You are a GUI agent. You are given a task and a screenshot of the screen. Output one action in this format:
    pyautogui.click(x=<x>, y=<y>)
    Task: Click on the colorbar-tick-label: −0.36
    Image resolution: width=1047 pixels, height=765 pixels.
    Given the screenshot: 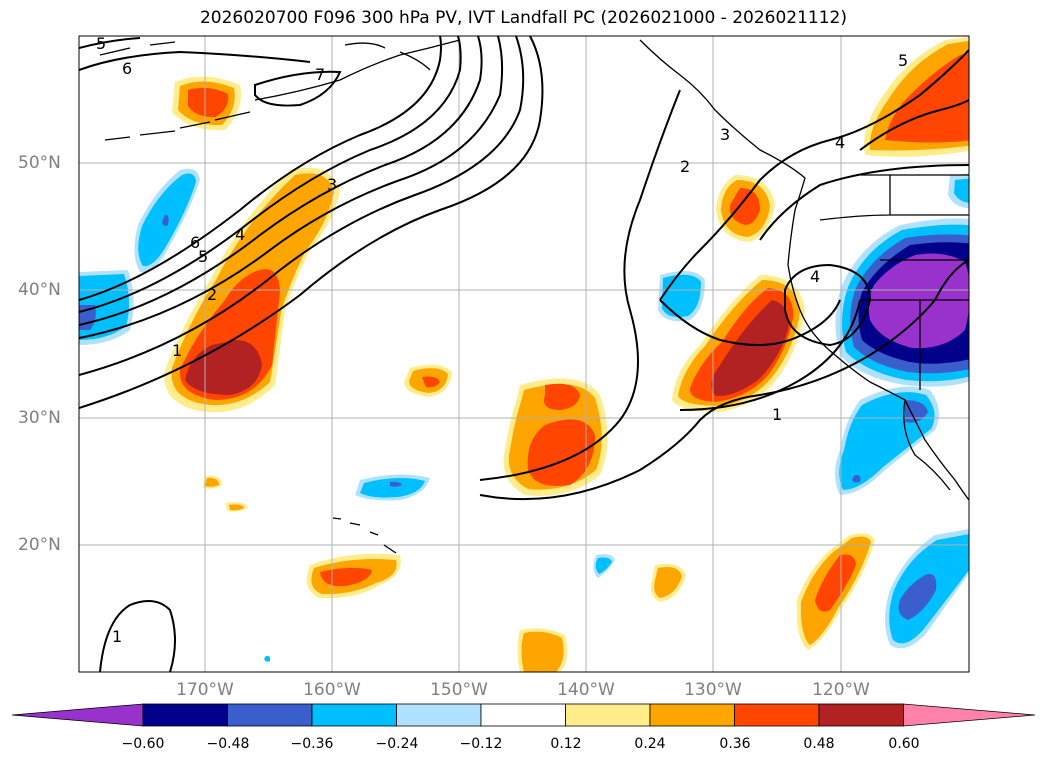 What is the action you would take?
    pyautogui.click(x=312, y=744)
    